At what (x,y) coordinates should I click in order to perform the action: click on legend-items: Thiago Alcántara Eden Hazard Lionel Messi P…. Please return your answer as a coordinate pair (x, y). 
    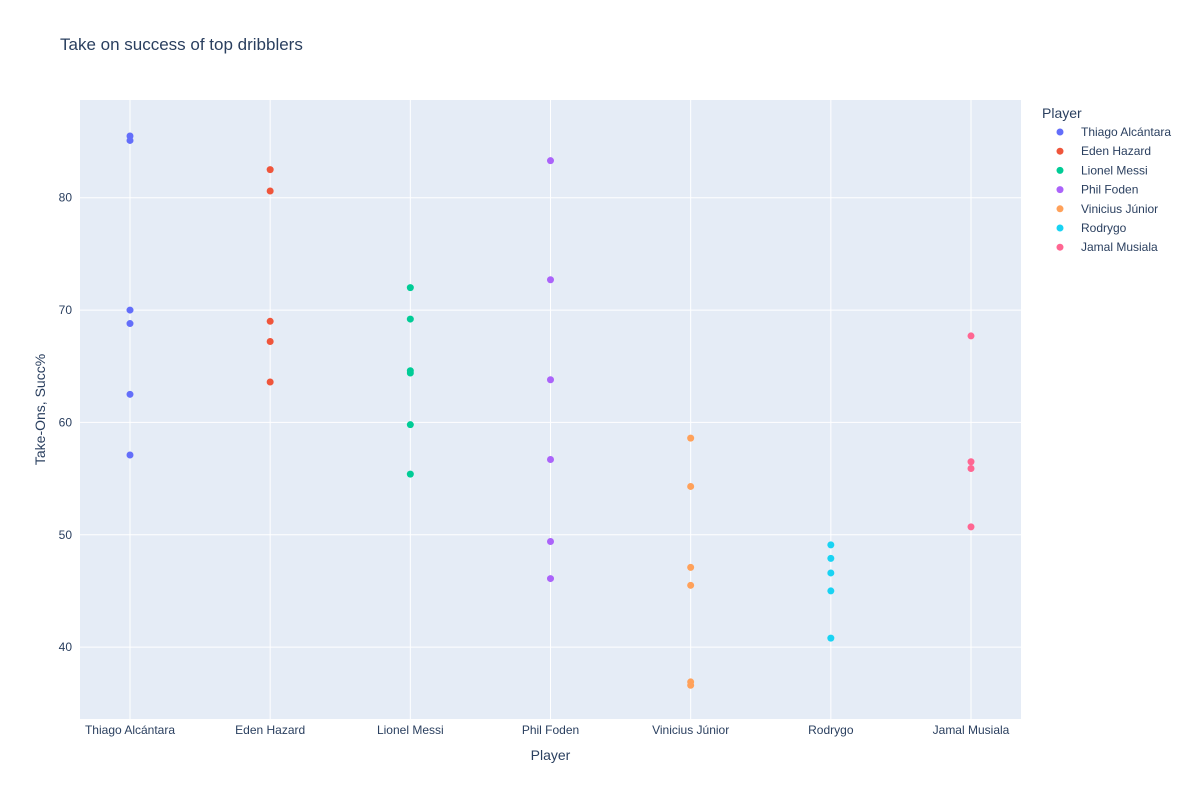
    Looking at the image, I should click on (1114, 189).